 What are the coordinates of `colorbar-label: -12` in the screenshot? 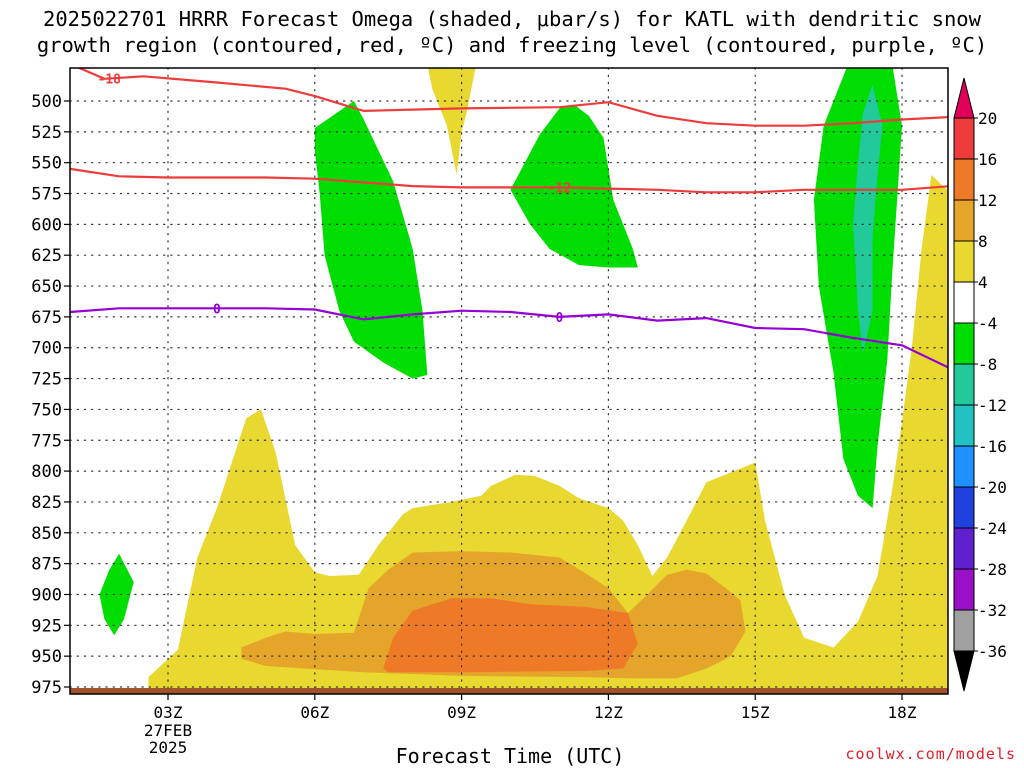 It's located at (992, 405).